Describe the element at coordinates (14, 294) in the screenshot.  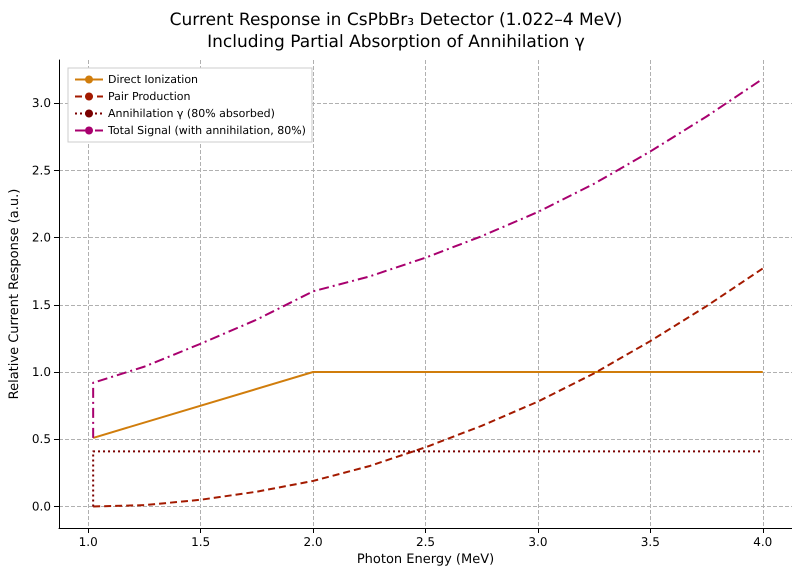
I see `y-axis-title: Relative Current Response (a.u.)` at that location.